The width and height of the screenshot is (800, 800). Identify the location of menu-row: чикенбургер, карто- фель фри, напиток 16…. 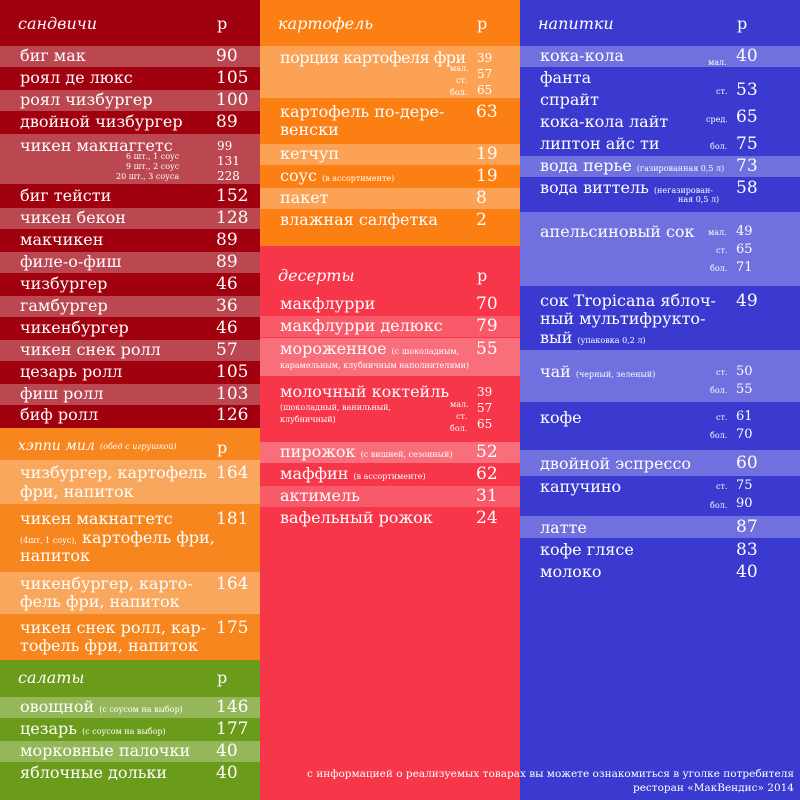
(130, 593).